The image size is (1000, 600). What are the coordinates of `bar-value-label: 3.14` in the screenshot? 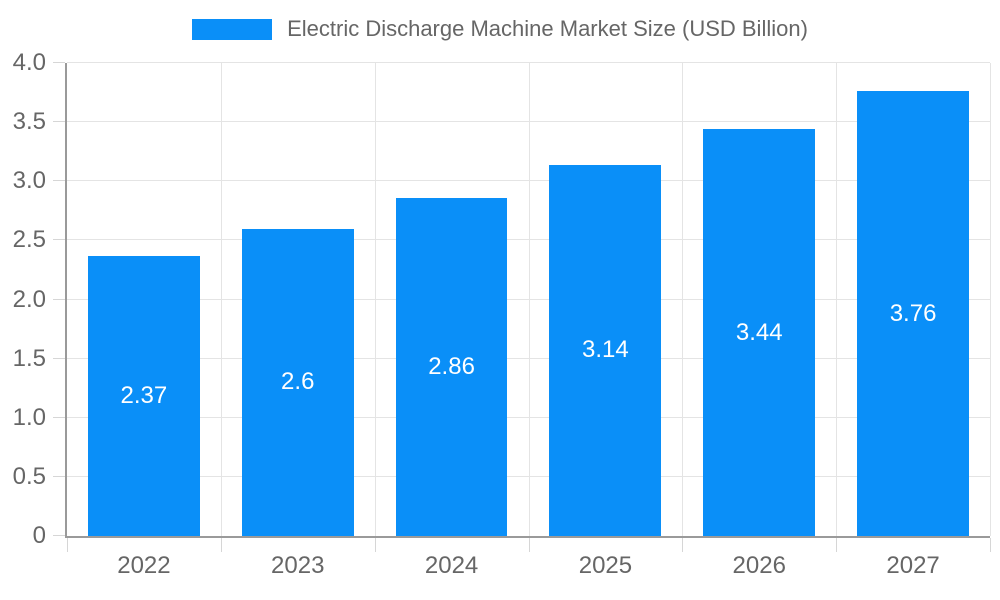 It's located at (605, 350).